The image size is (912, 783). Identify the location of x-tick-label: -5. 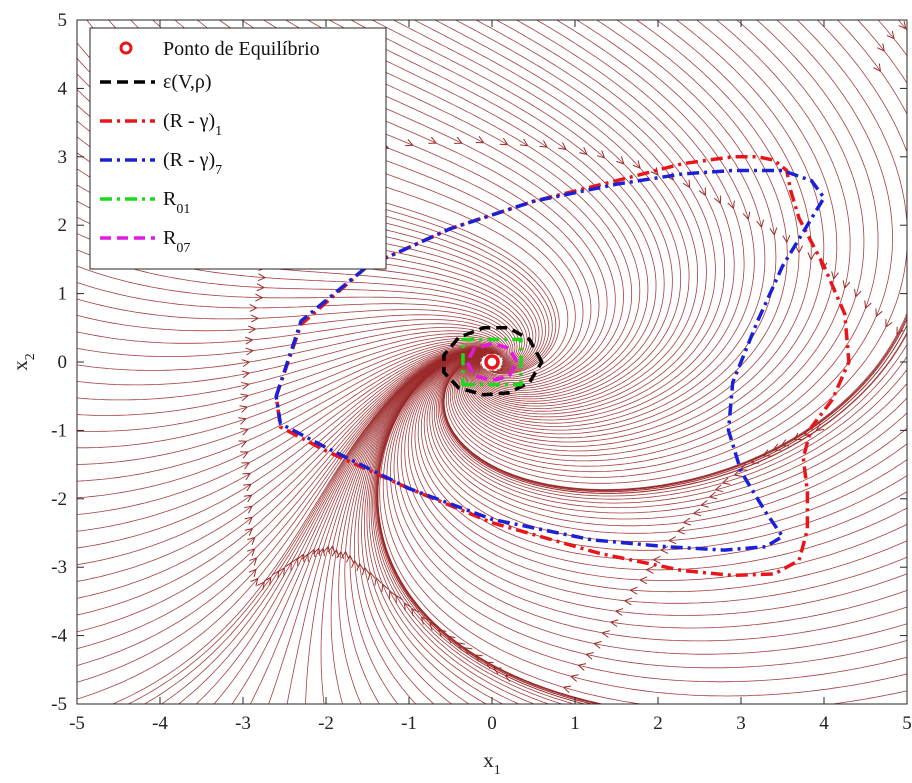
(77, 723).